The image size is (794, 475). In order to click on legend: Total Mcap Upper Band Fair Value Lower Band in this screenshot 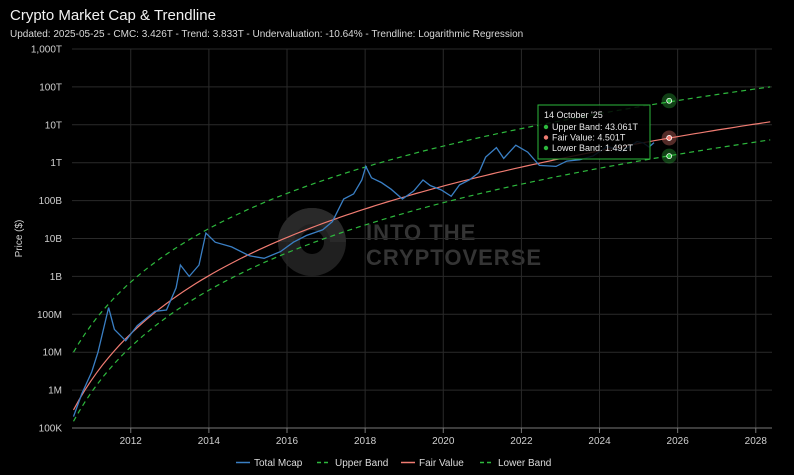, I will do `click(393, 463)`.